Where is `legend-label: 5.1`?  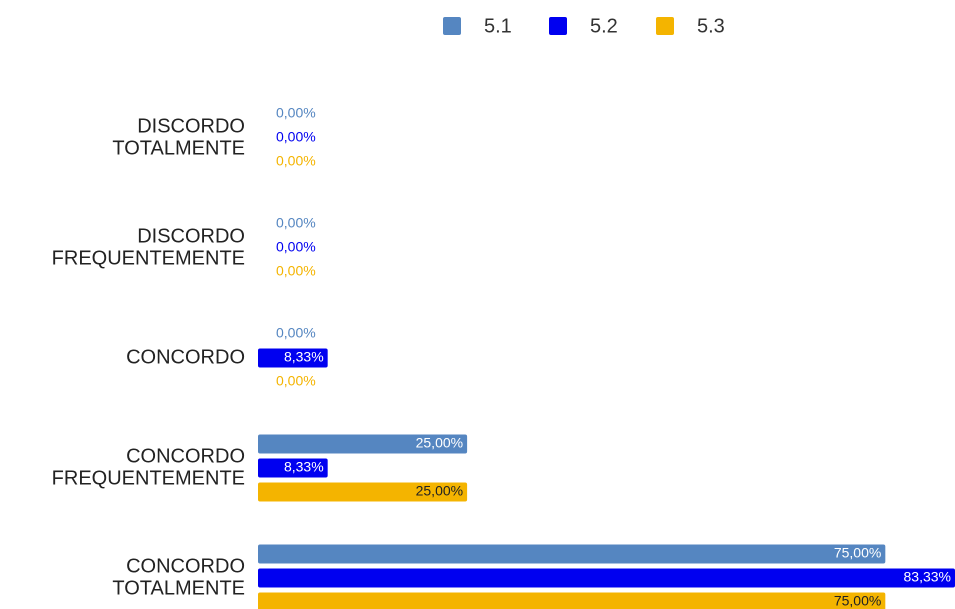 legend-label: 5.1 is located at coordinates (498, 26).